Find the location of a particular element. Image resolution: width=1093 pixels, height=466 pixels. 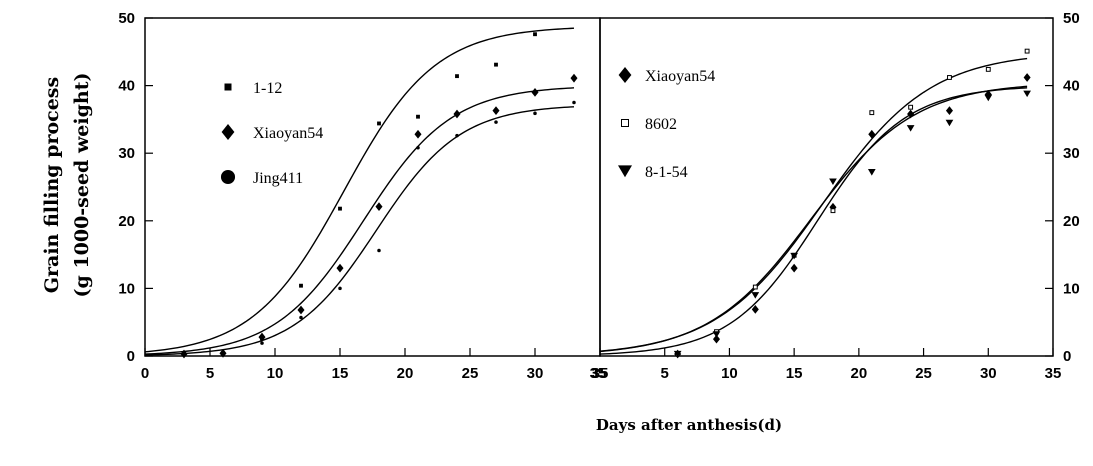

x-axis-label: Days after anthesis(d) is located at coordinates (689, 425).